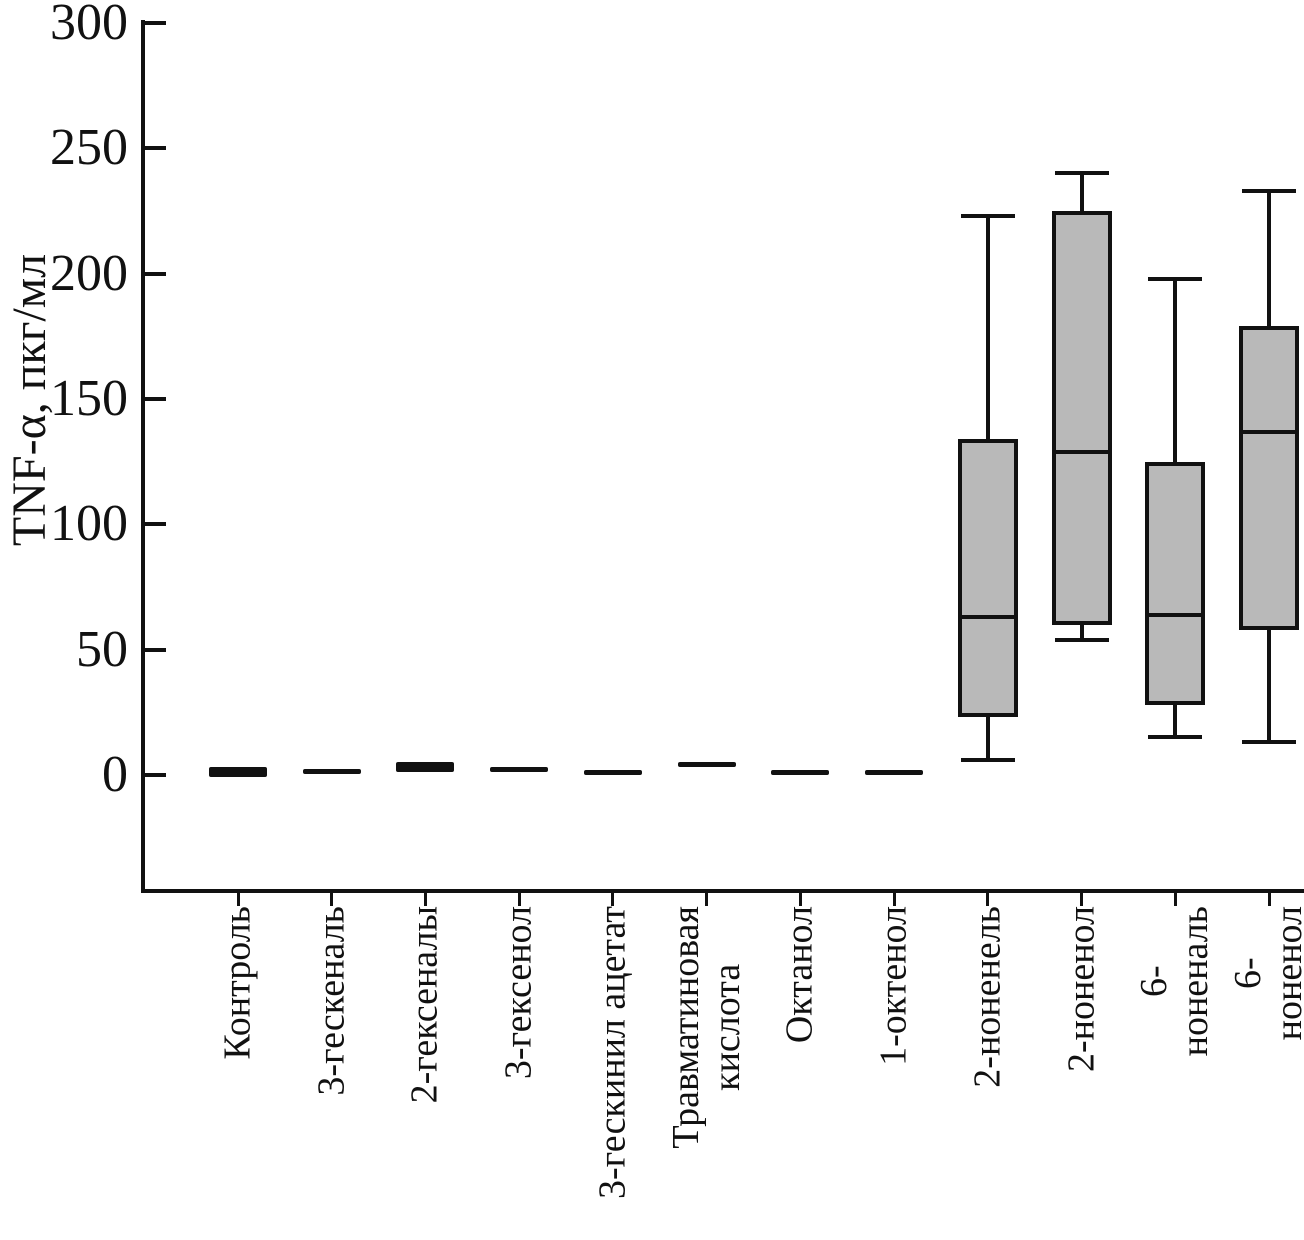 This screenshot has width=1304, height=1240. I want to click on y-tick-label: 150, so click(89, 398).